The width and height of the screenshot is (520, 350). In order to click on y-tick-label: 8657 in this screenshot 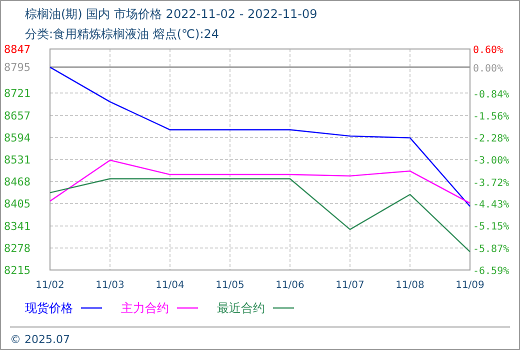, I will do `click(17, 115)`.